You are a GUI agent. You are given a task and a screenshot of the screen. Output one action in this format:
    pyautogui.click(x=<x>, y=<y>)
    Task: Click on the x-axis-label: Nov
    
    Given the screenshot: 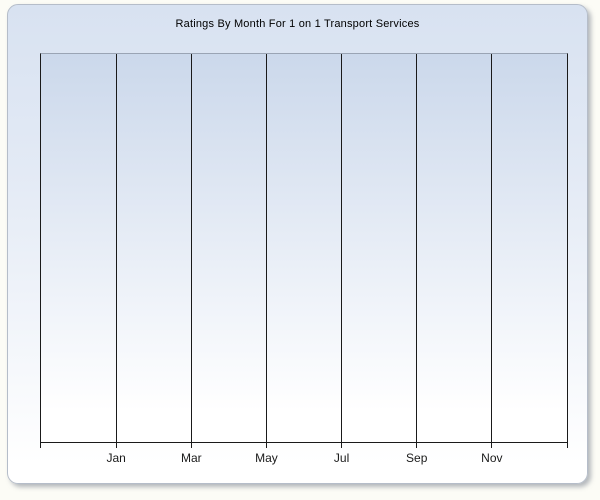 What is the action you would take?
    pyautogui.click(x=492, y=458)
    